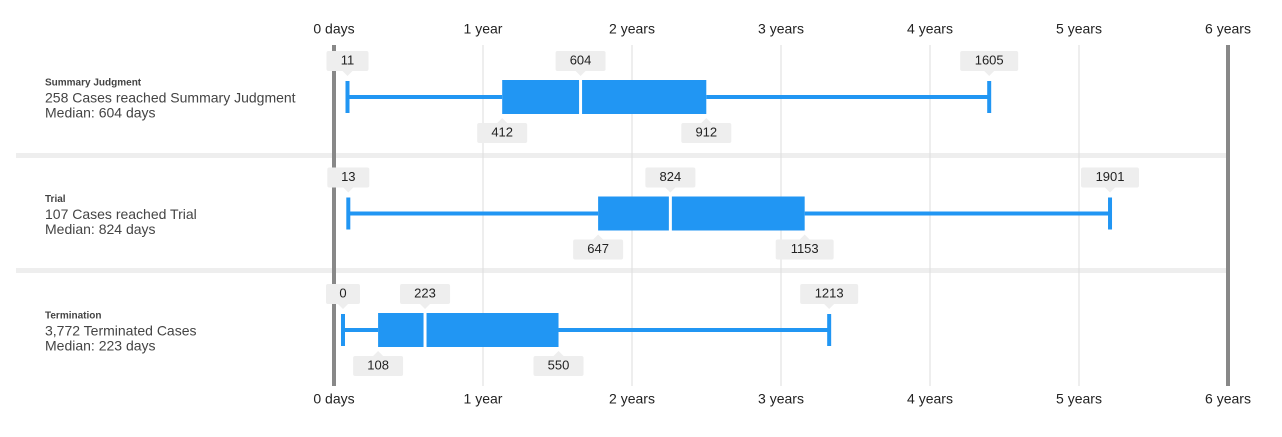 The height and width of the screenshot is (437, 1282). I want to click on value-label: 1153, so click(805, 248).